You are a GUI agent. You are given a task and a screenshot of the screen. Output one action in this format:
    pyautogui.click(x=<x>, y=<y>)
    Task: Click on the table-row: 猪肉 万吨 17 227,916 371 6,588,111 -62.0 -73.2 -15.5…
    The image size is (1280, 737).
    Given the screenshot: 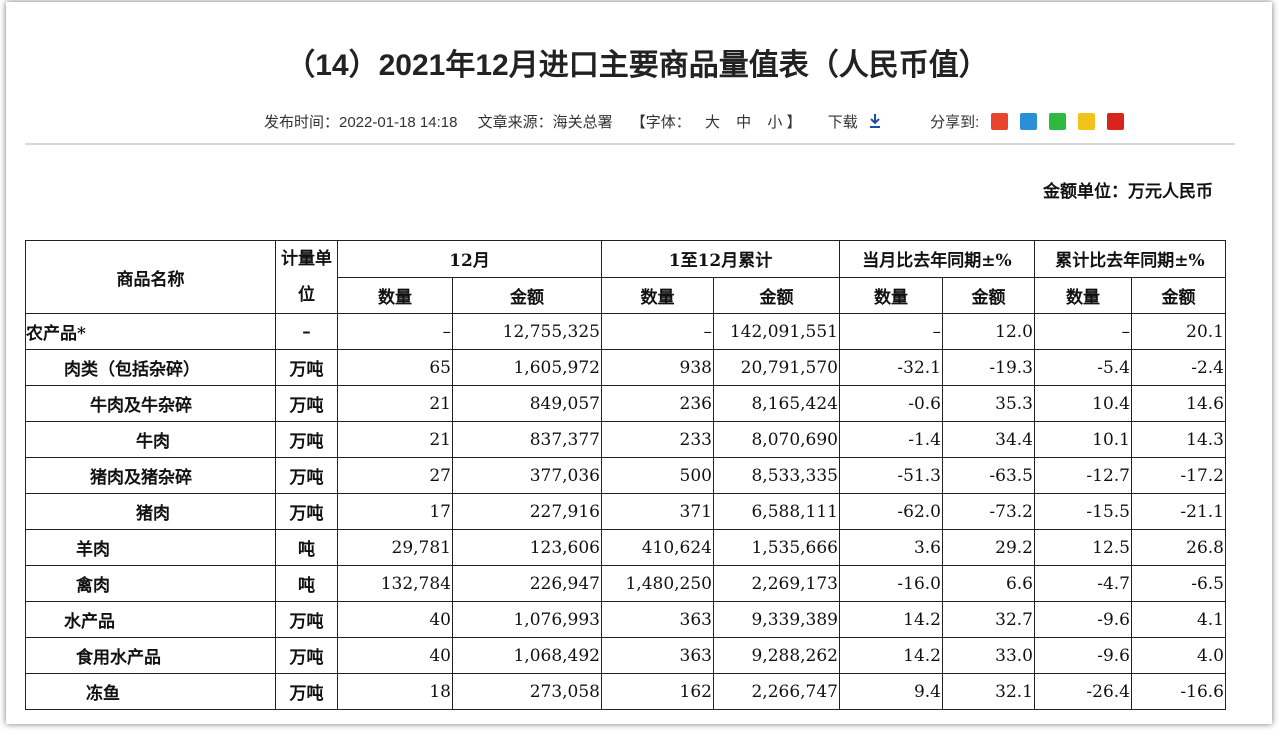 What is the action you would take?
    pyautogui.click(x=625, y=511)
    